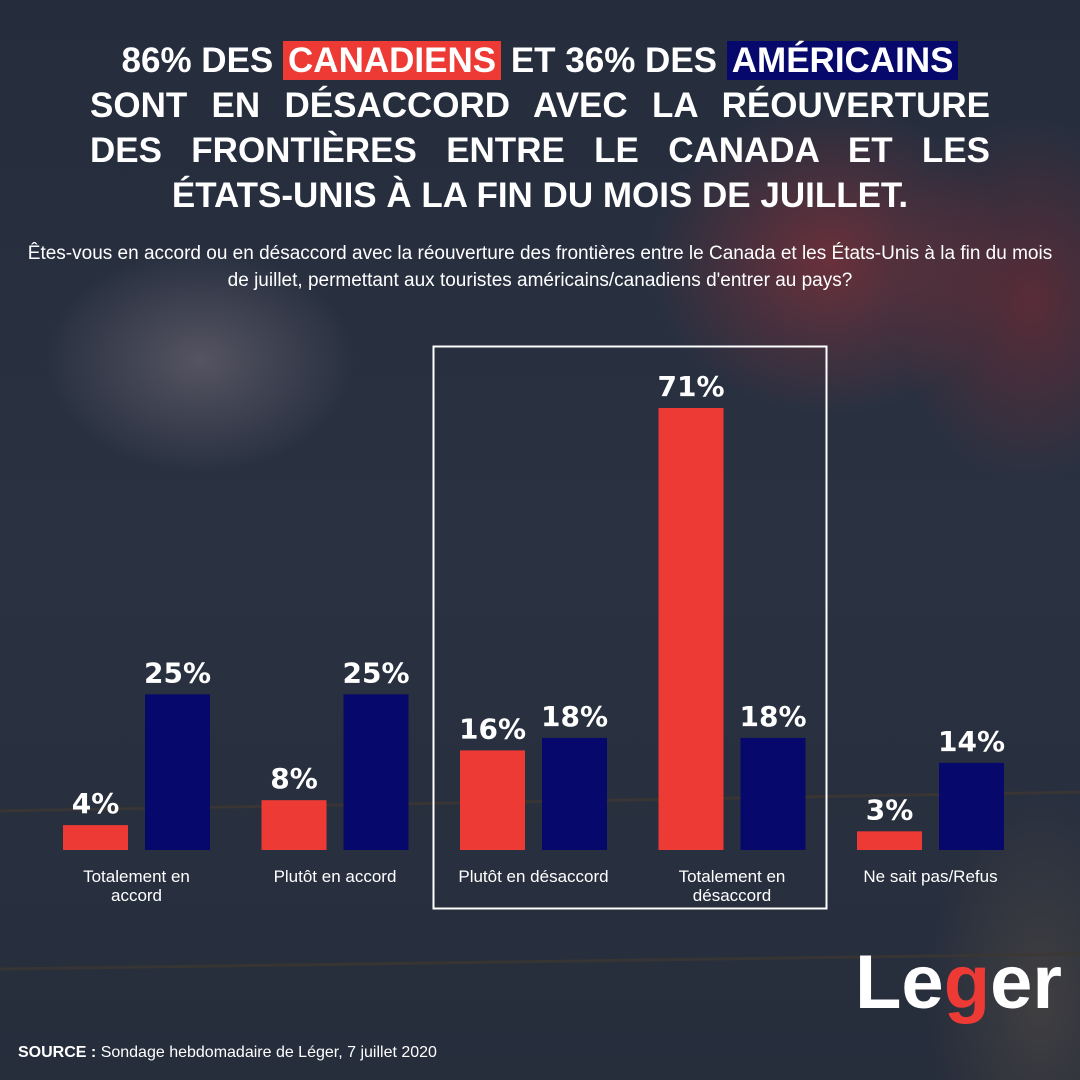 The image size is (1080, 1080). I want to click on headline-line-2: SONT EN DÉSACCORD AVEC LA RÉOUVERTURE, so click(540, 105).